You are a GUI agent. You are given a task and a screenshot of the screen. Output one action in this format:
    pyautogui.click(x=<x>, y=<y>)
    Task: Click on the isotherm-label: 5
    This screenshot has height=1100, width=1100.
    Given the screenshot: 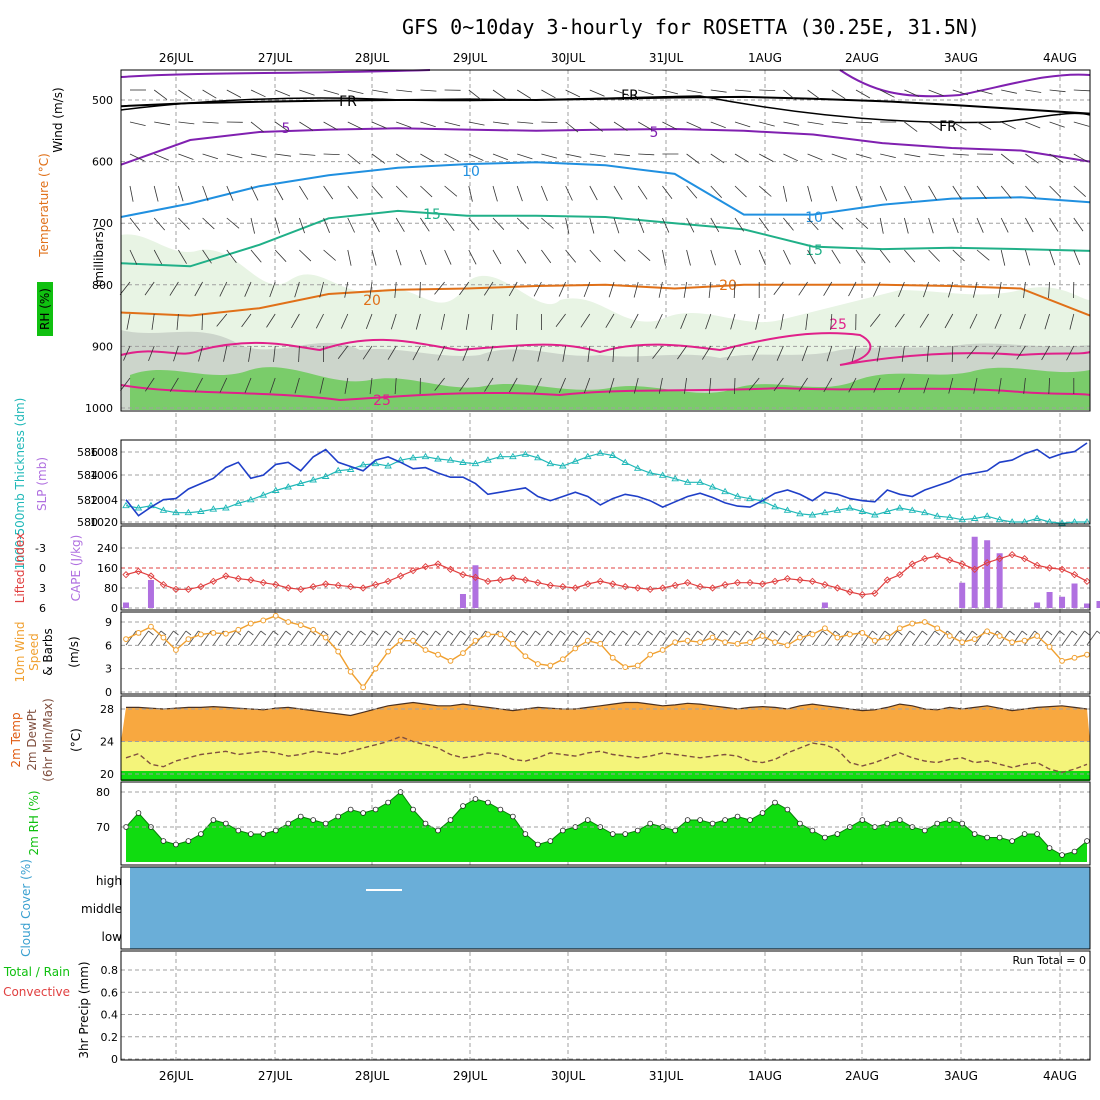 What is the action you would take?
    pyautogui.click(x=654, y=133)
    